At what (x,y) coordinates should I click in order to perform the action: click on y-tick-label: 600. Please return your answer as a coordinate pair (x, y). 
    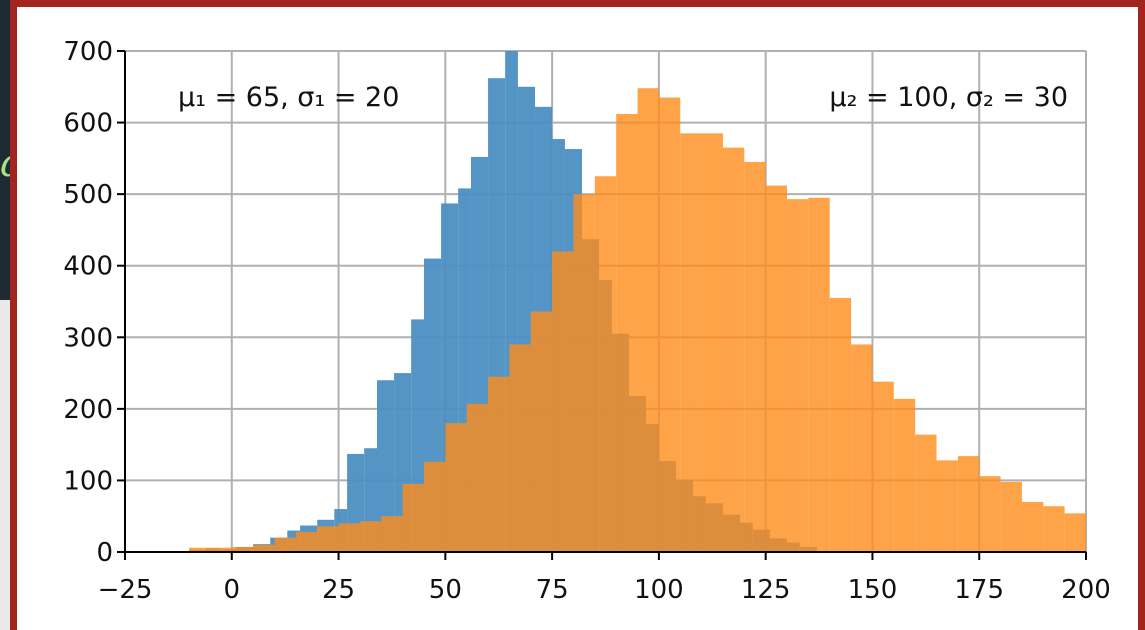
    Looking at the image, I should click on (88, 124).